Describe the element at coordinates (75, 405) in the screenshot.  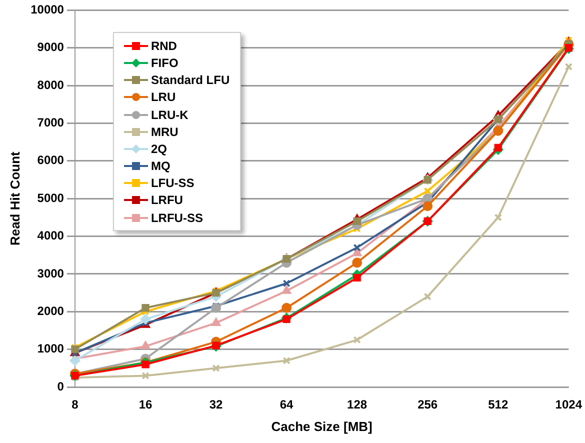
I see `x-tick-label: 8` at that location.